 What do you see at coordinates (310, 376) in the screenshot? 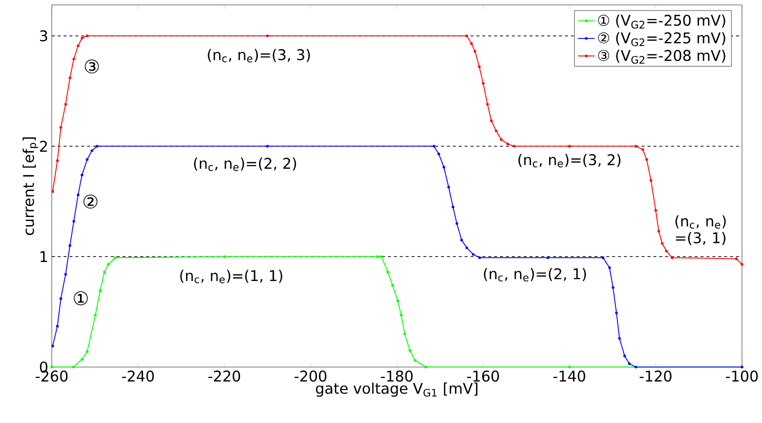
I see `x-tick-label: -200` at bounding box center [310, 376].